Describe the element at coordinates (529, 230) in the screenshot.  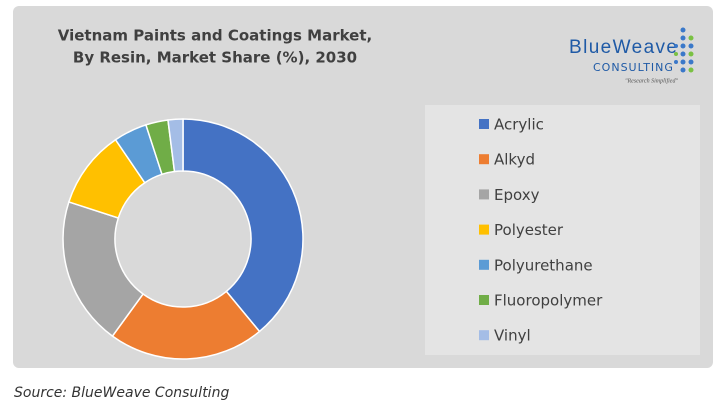
I see `legend-label: Polyester` at that location.